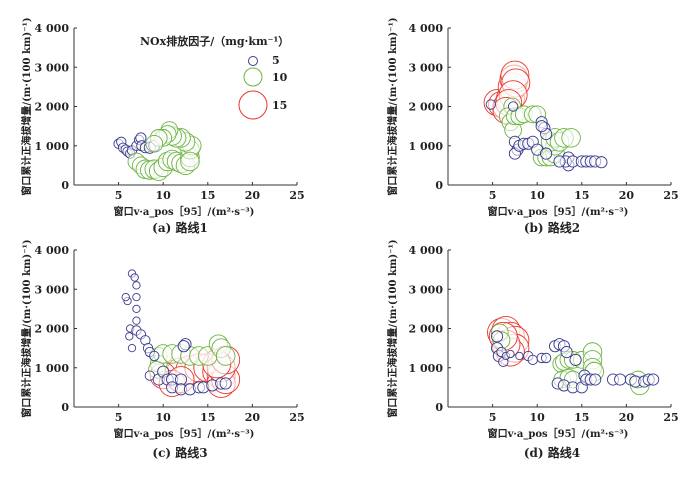 This screenshot has height=477, width=700. What do you see at coordinates (552, 227) in the screenshot?
I see `panel-caption: (b) 路线2` at bounding box center [552, 227].